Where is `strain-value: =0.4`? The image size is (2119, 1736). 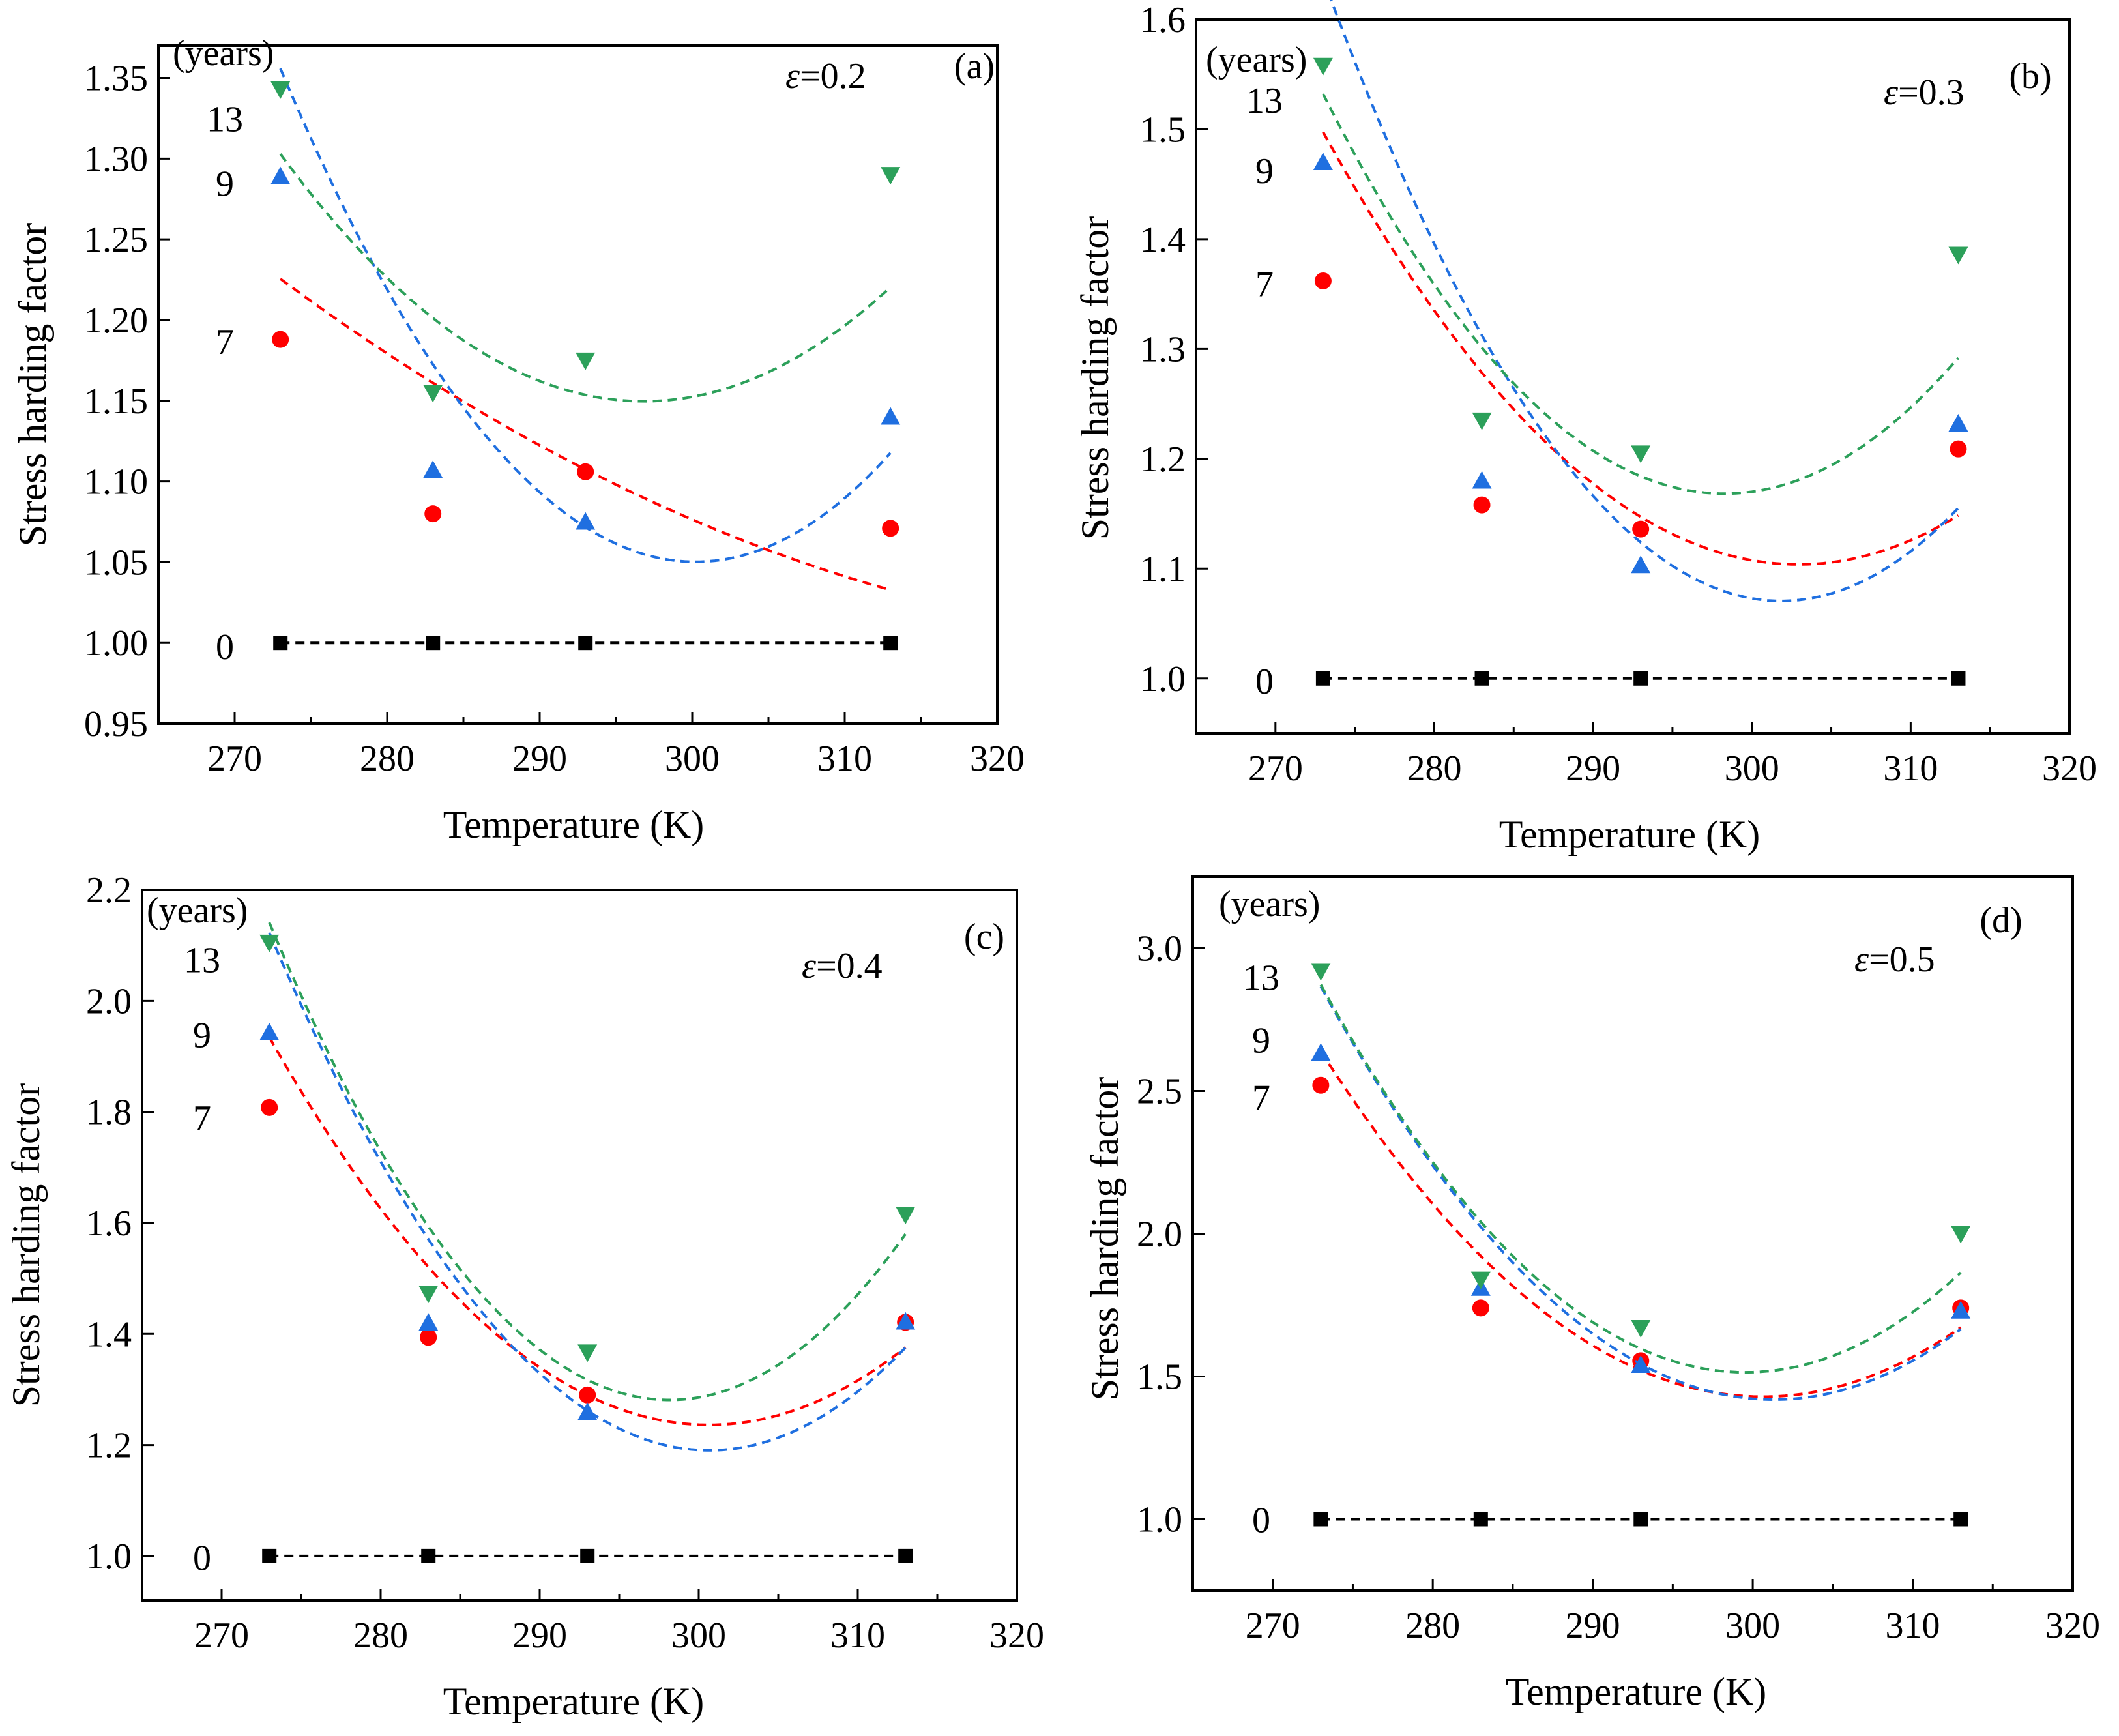 strain-value: =0.4 is located at coordinates (849, 966).